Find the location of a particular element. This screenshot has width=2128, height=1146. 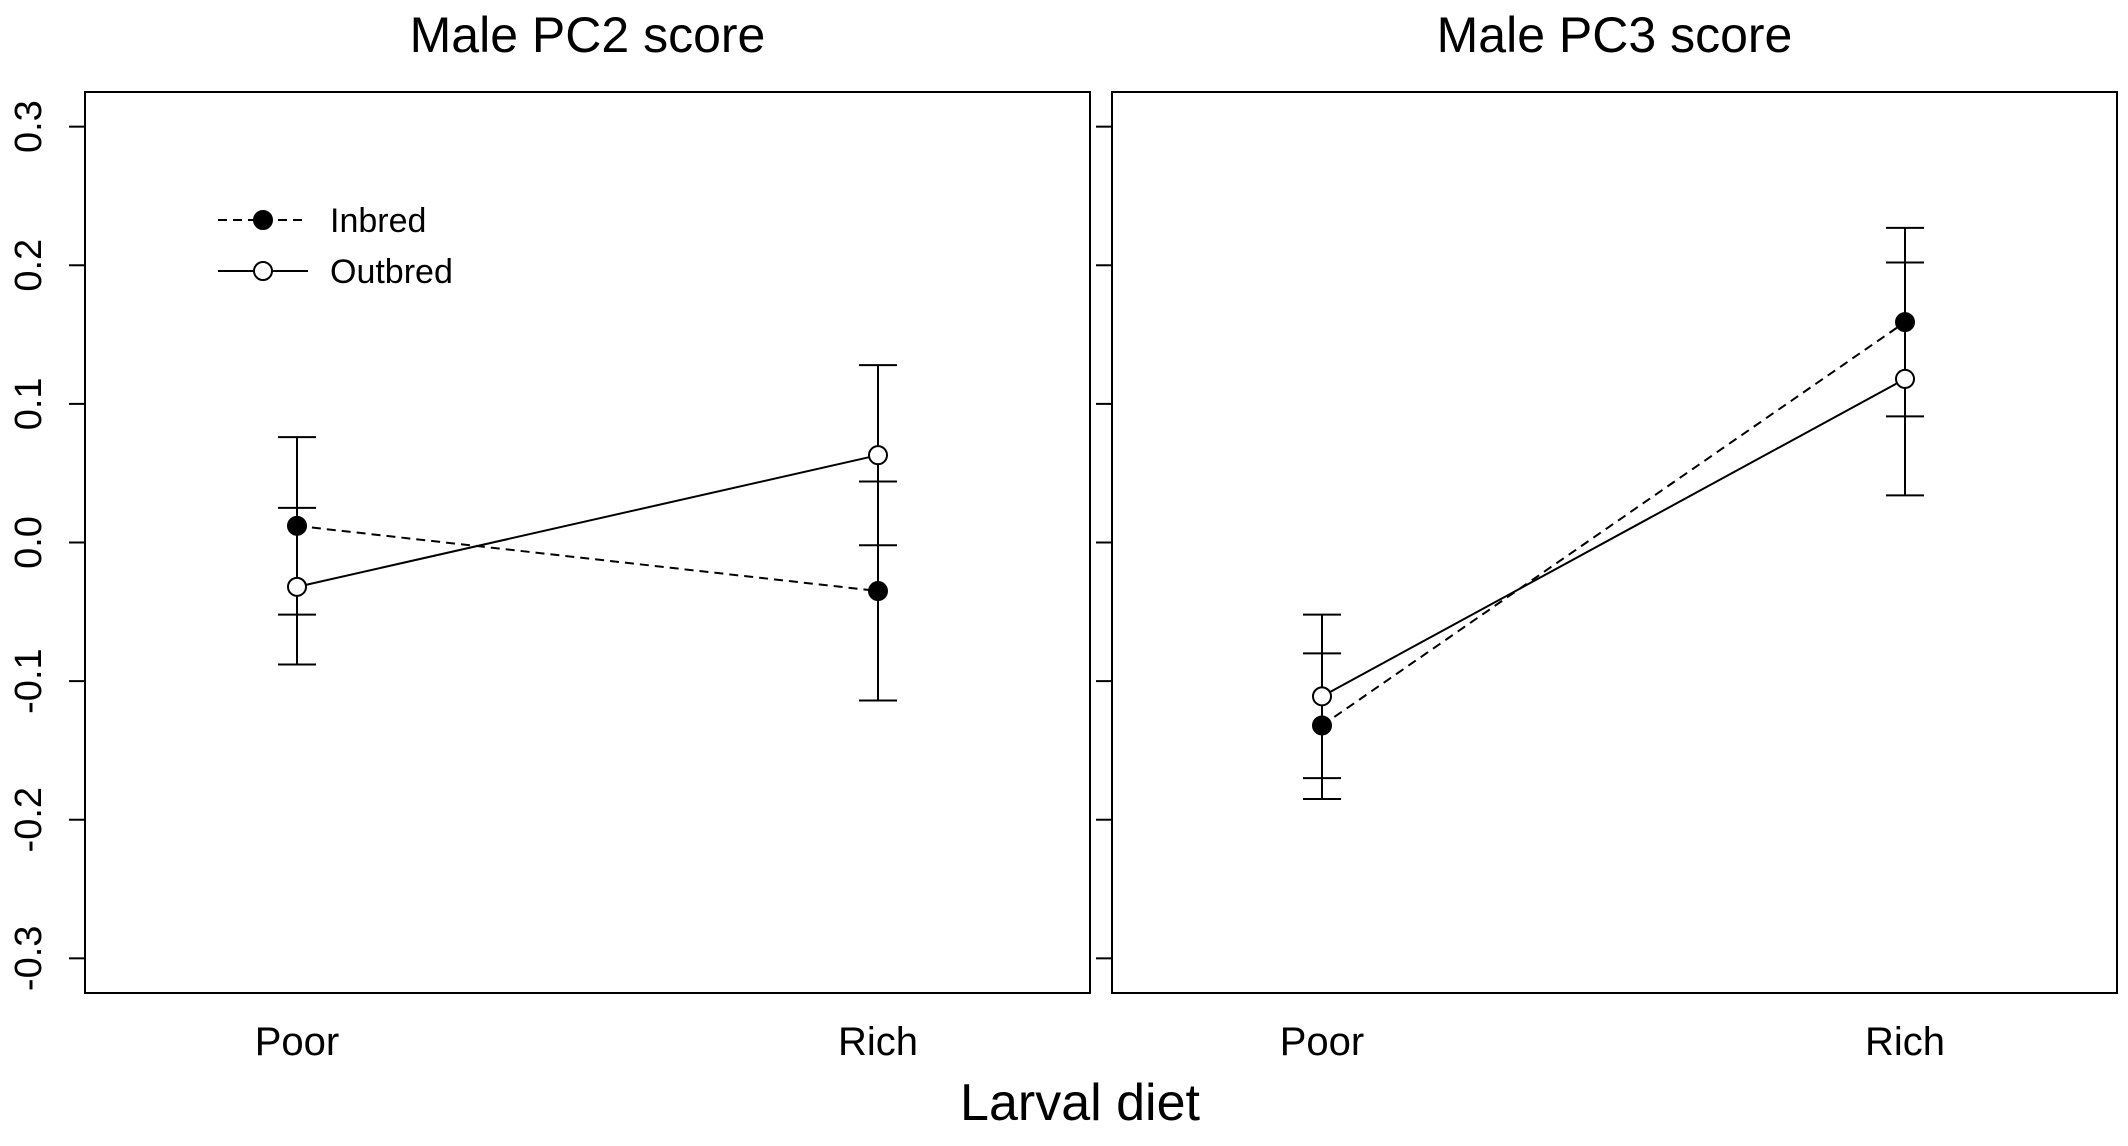

x-axis-label: Larval diet is located at coordinates (1080, 1103).